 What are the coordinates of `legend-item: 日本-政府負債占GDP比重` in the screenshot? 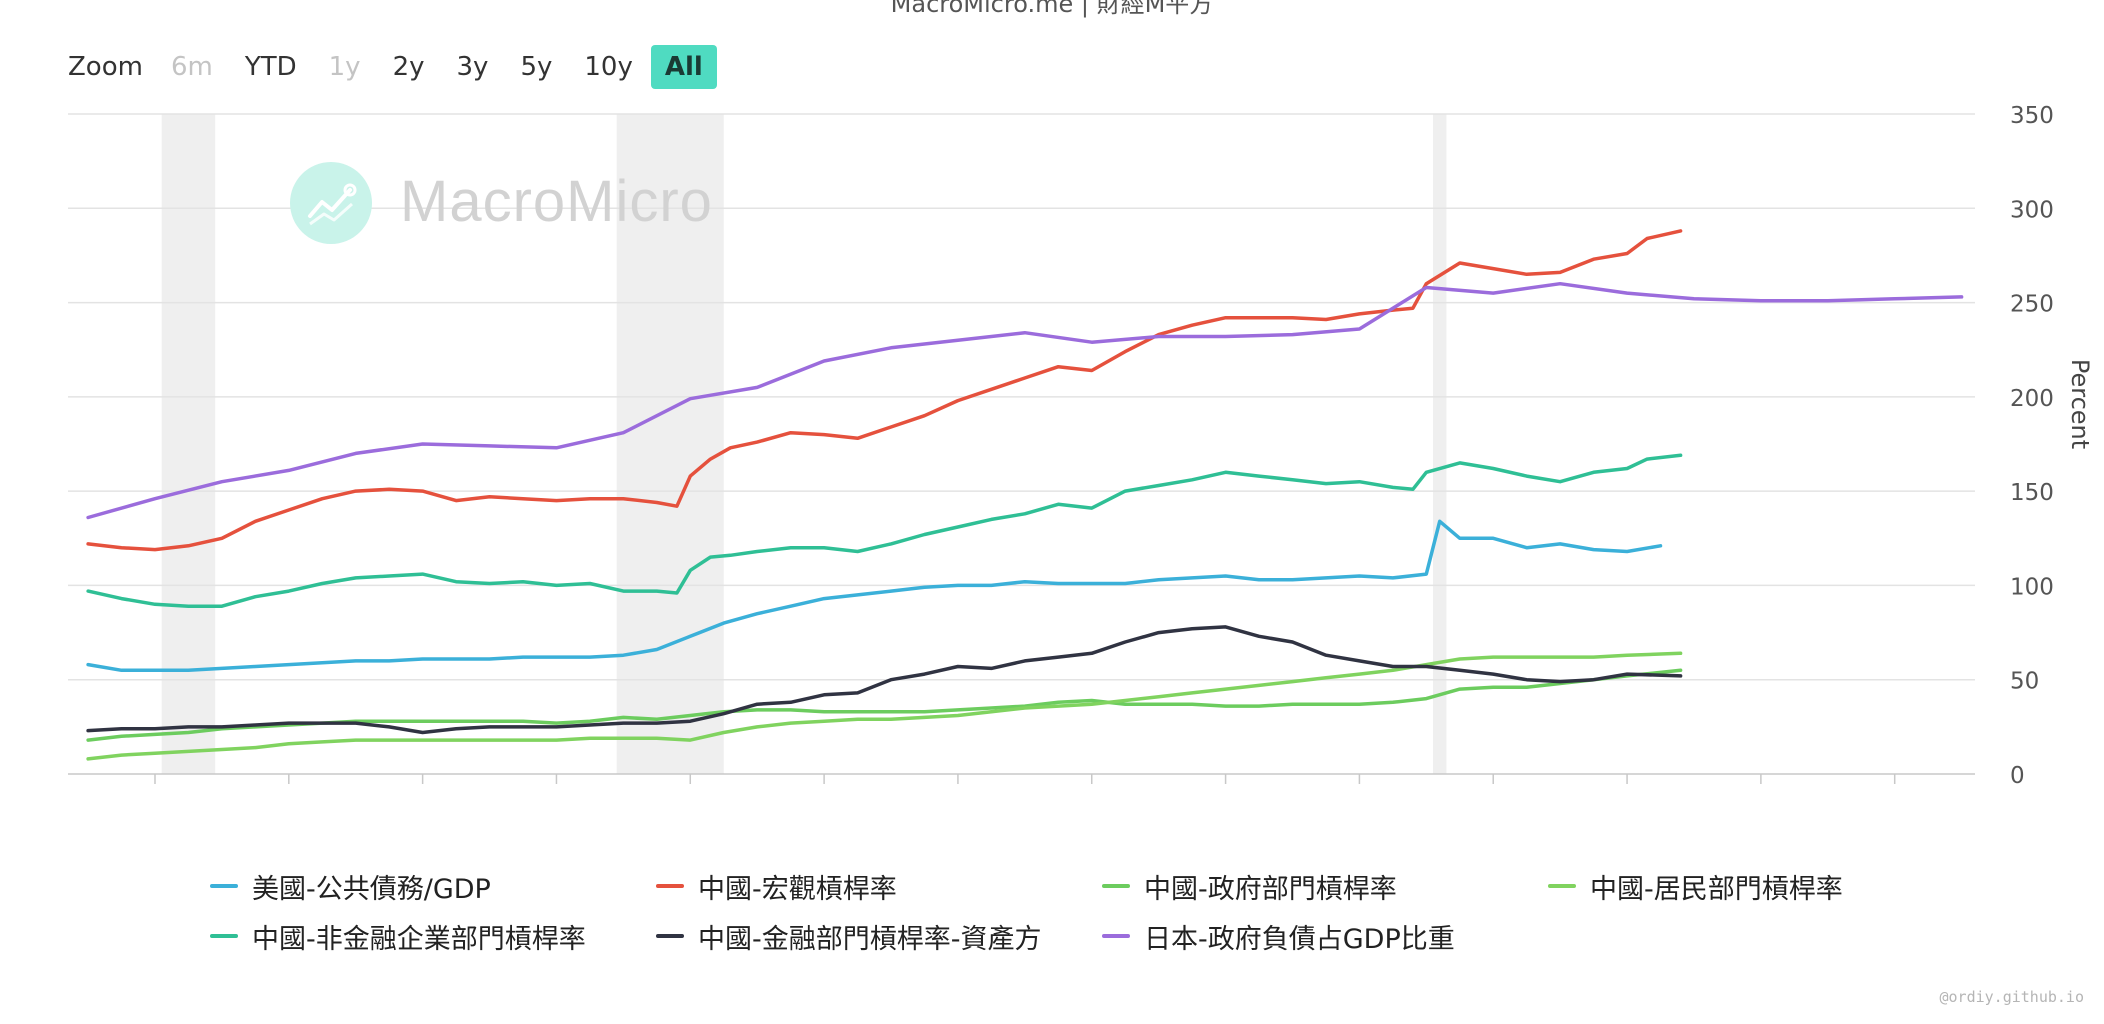 It's located at (1325, 936).